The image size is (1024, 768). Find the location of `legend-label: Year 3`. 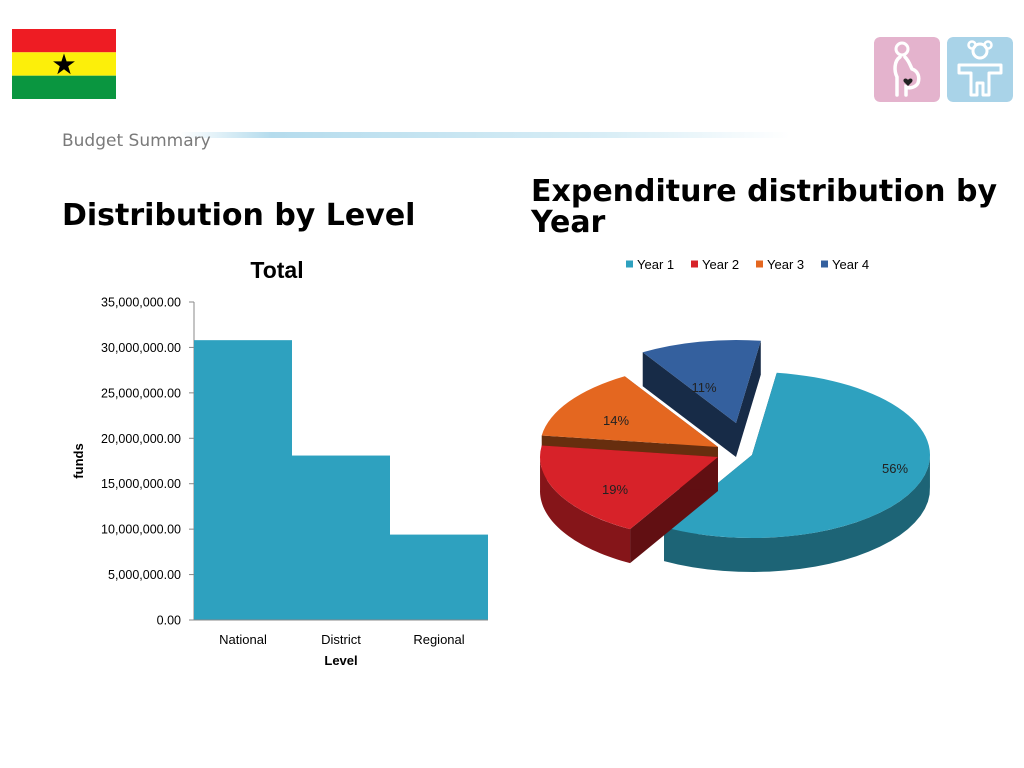

legend-label: Year 3 is located at coordinates (785, 264).